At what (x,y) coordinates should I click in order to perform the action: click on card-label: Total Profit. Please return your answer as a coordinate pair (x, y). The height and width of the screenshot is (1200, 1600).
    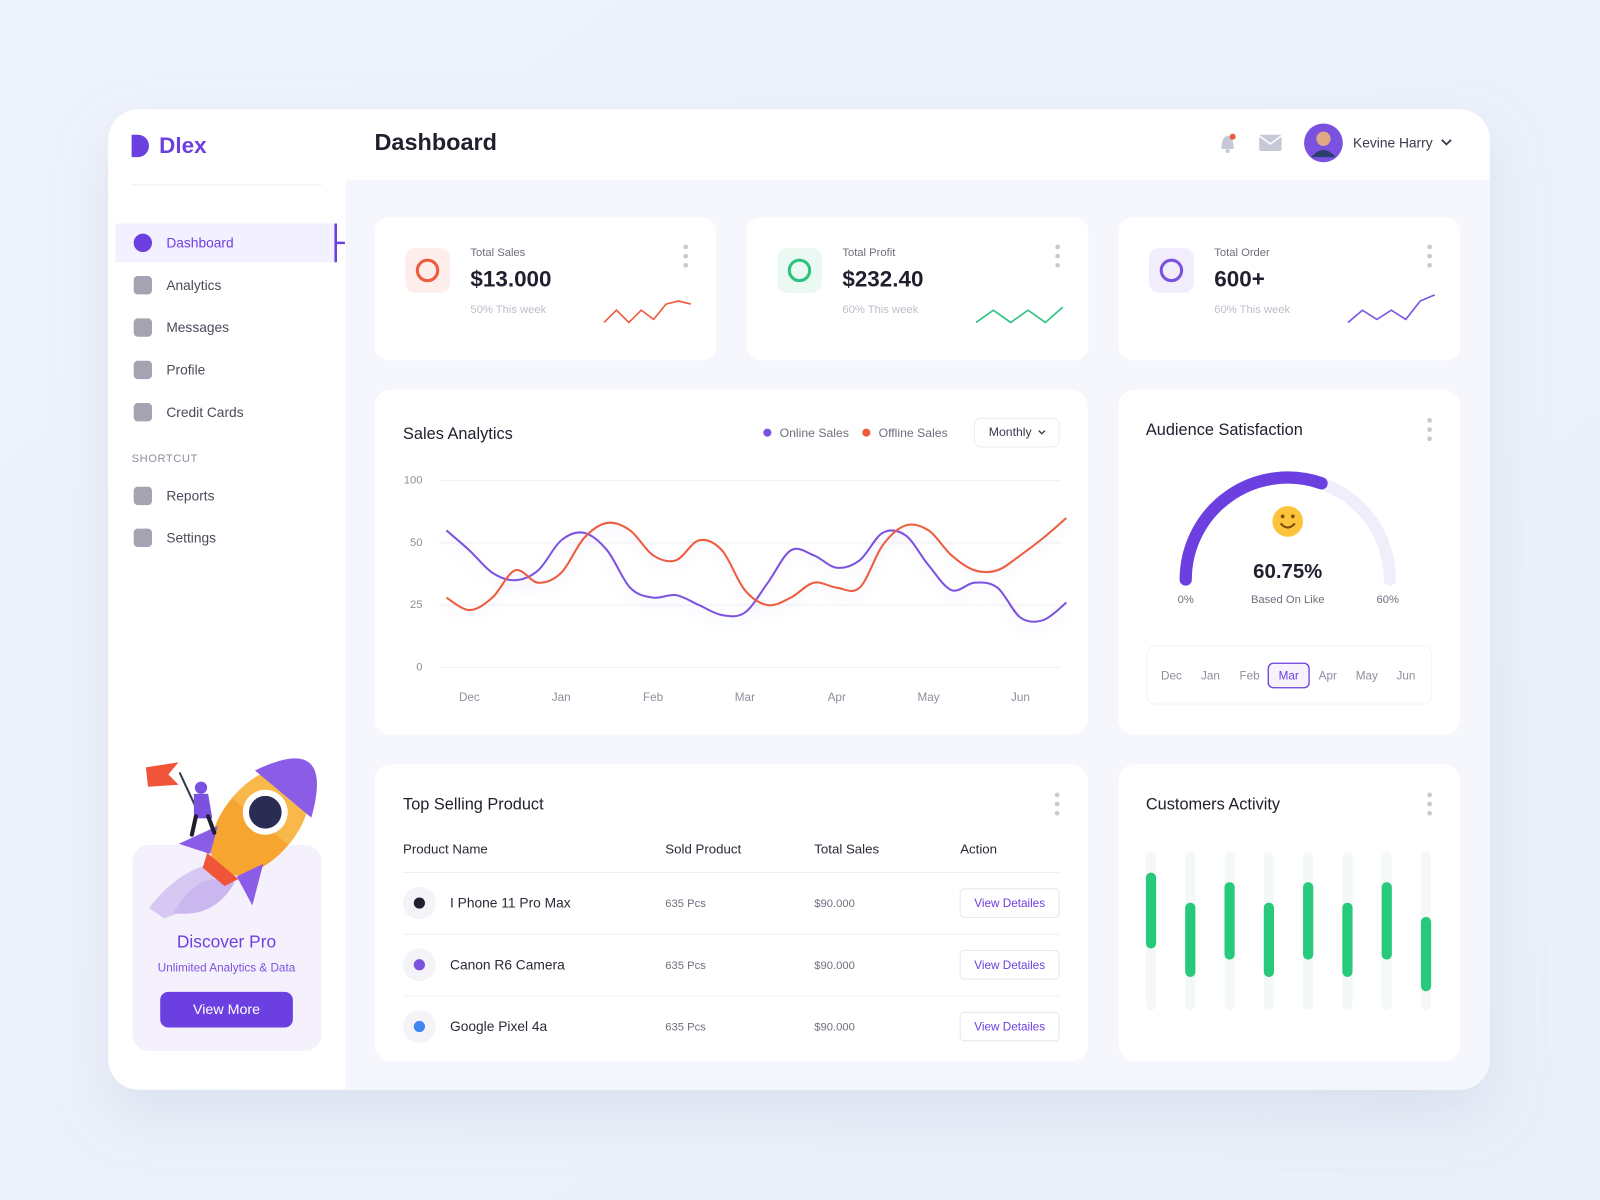
    Looking at the image, I should click on (869, 253).